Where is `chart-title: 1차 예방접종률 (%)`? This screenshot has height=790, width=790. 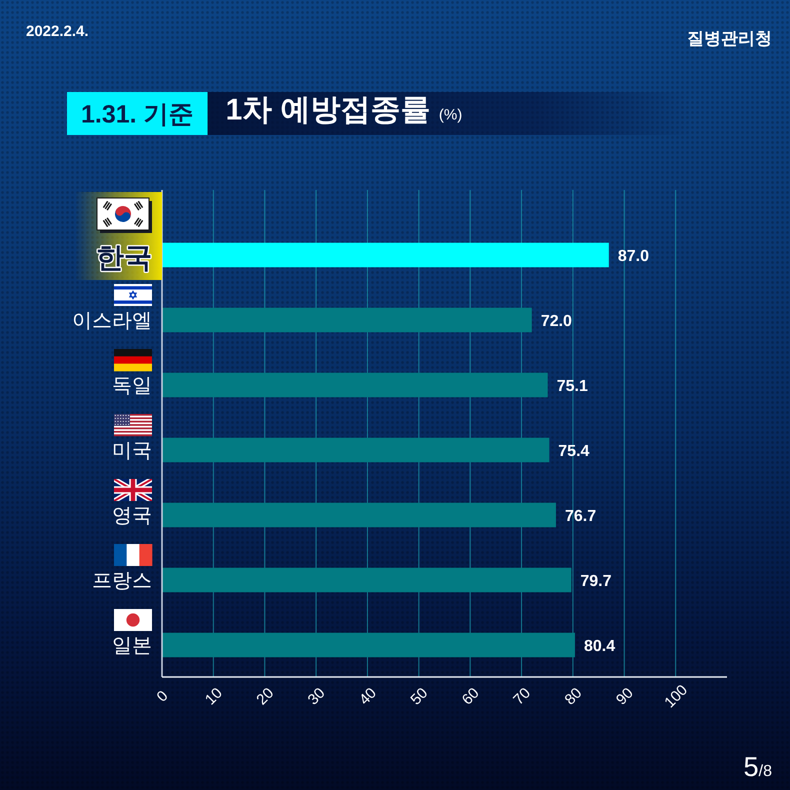 chart-title: 1차 예방접종률 (%) is located at coordinates (344, 110).